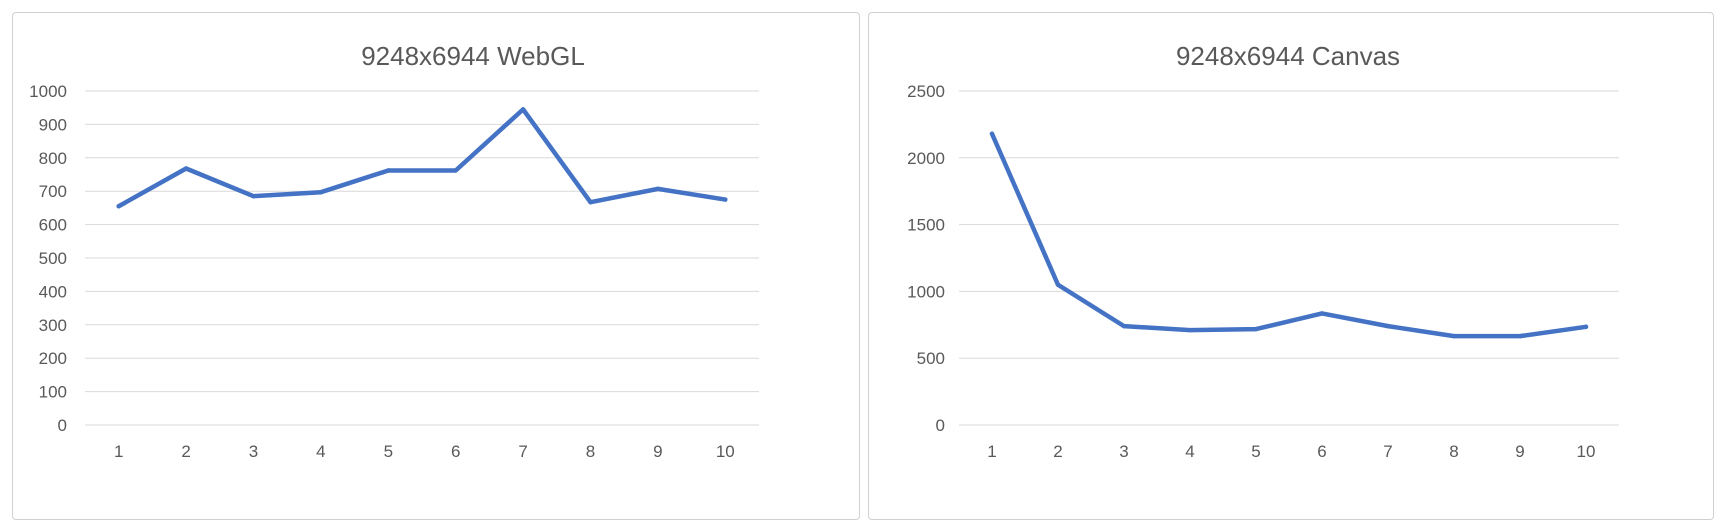  I want to click on y-tick-label: 400, so click(53, 291).